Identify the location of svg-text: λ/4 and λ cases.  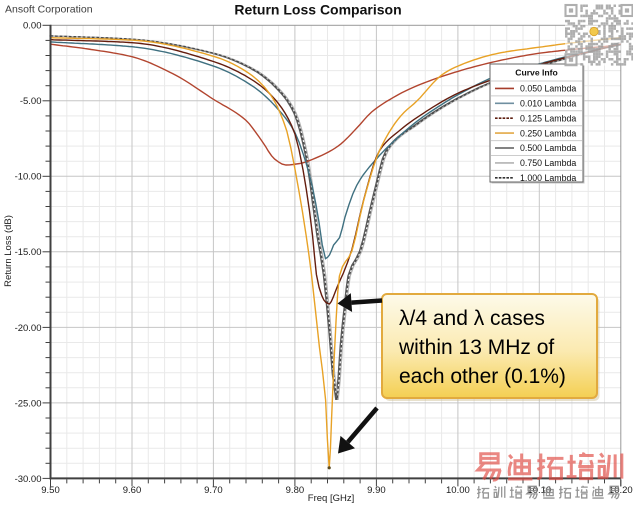
(472, 318).